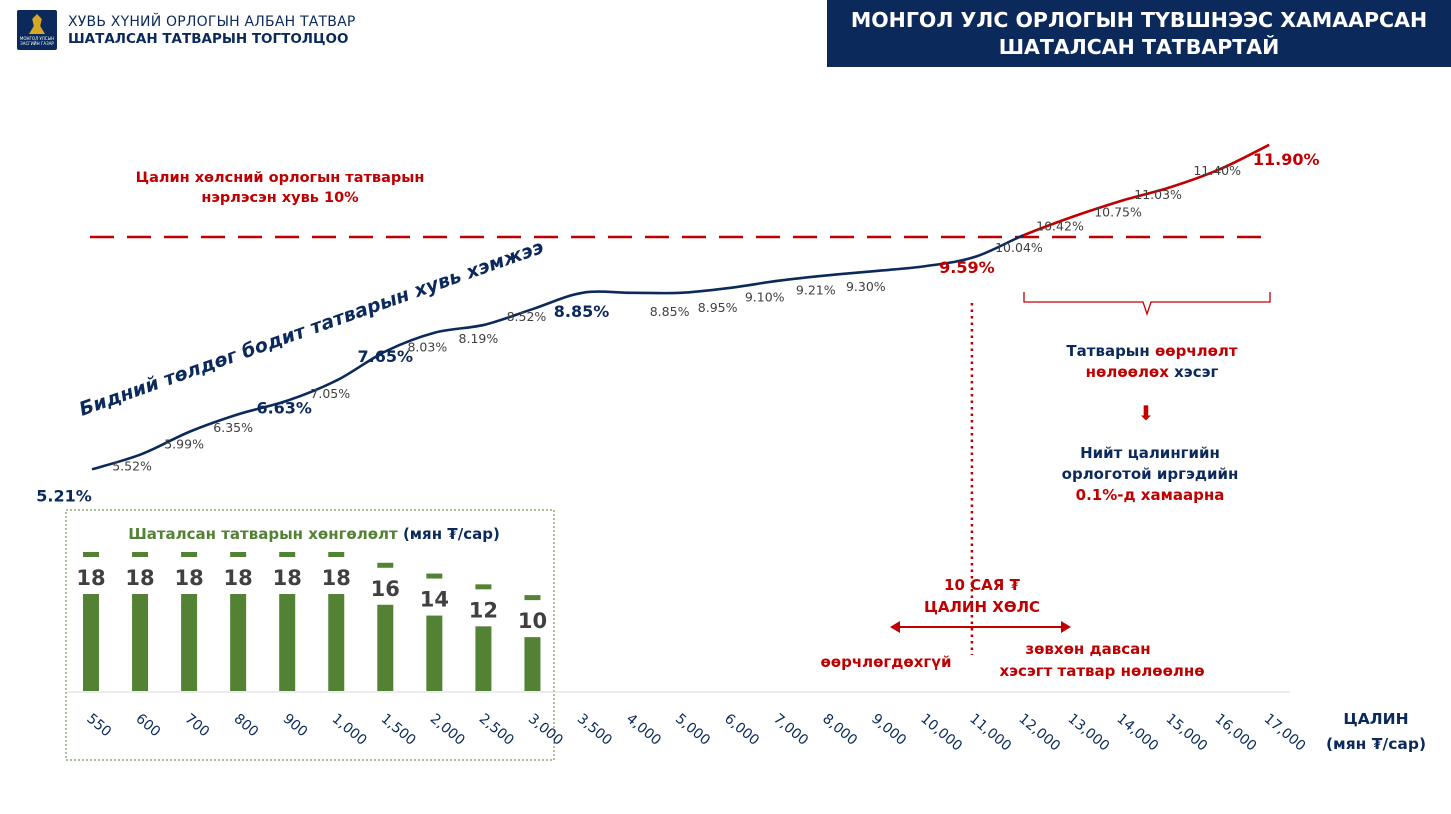 This screenshot has width=1451, height=814. What do you see at coordinates (1066, 627) in the screenshot?
I see `arrow-right-icon` at bounding box center [1066, 627].